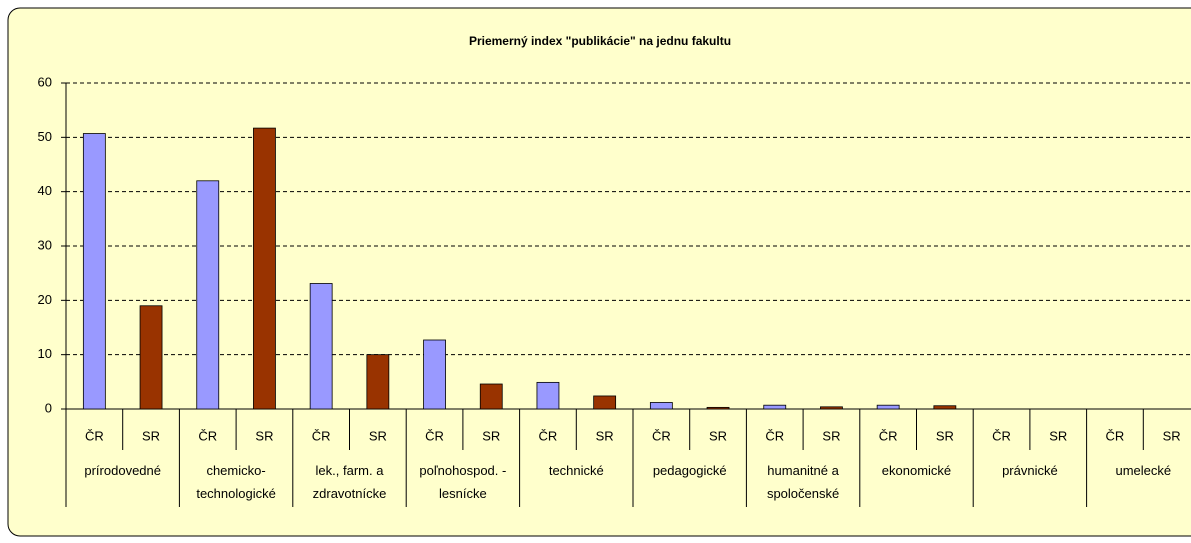 This screenshot has width=1191, height=543. Describe the element at coordinates (45, 81) in the screenshot. I see `y-tick-label: 60` at that location.